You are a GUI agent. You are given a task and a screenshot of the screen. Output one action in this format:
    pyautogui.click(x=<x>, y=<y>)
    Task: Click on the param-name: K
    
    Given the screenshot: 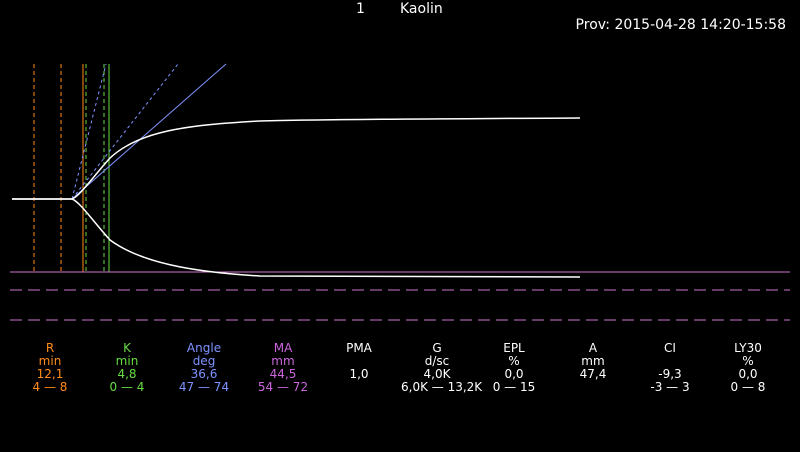 What is the action you would take?
    pyautogui.click(x=127, y=348)
    